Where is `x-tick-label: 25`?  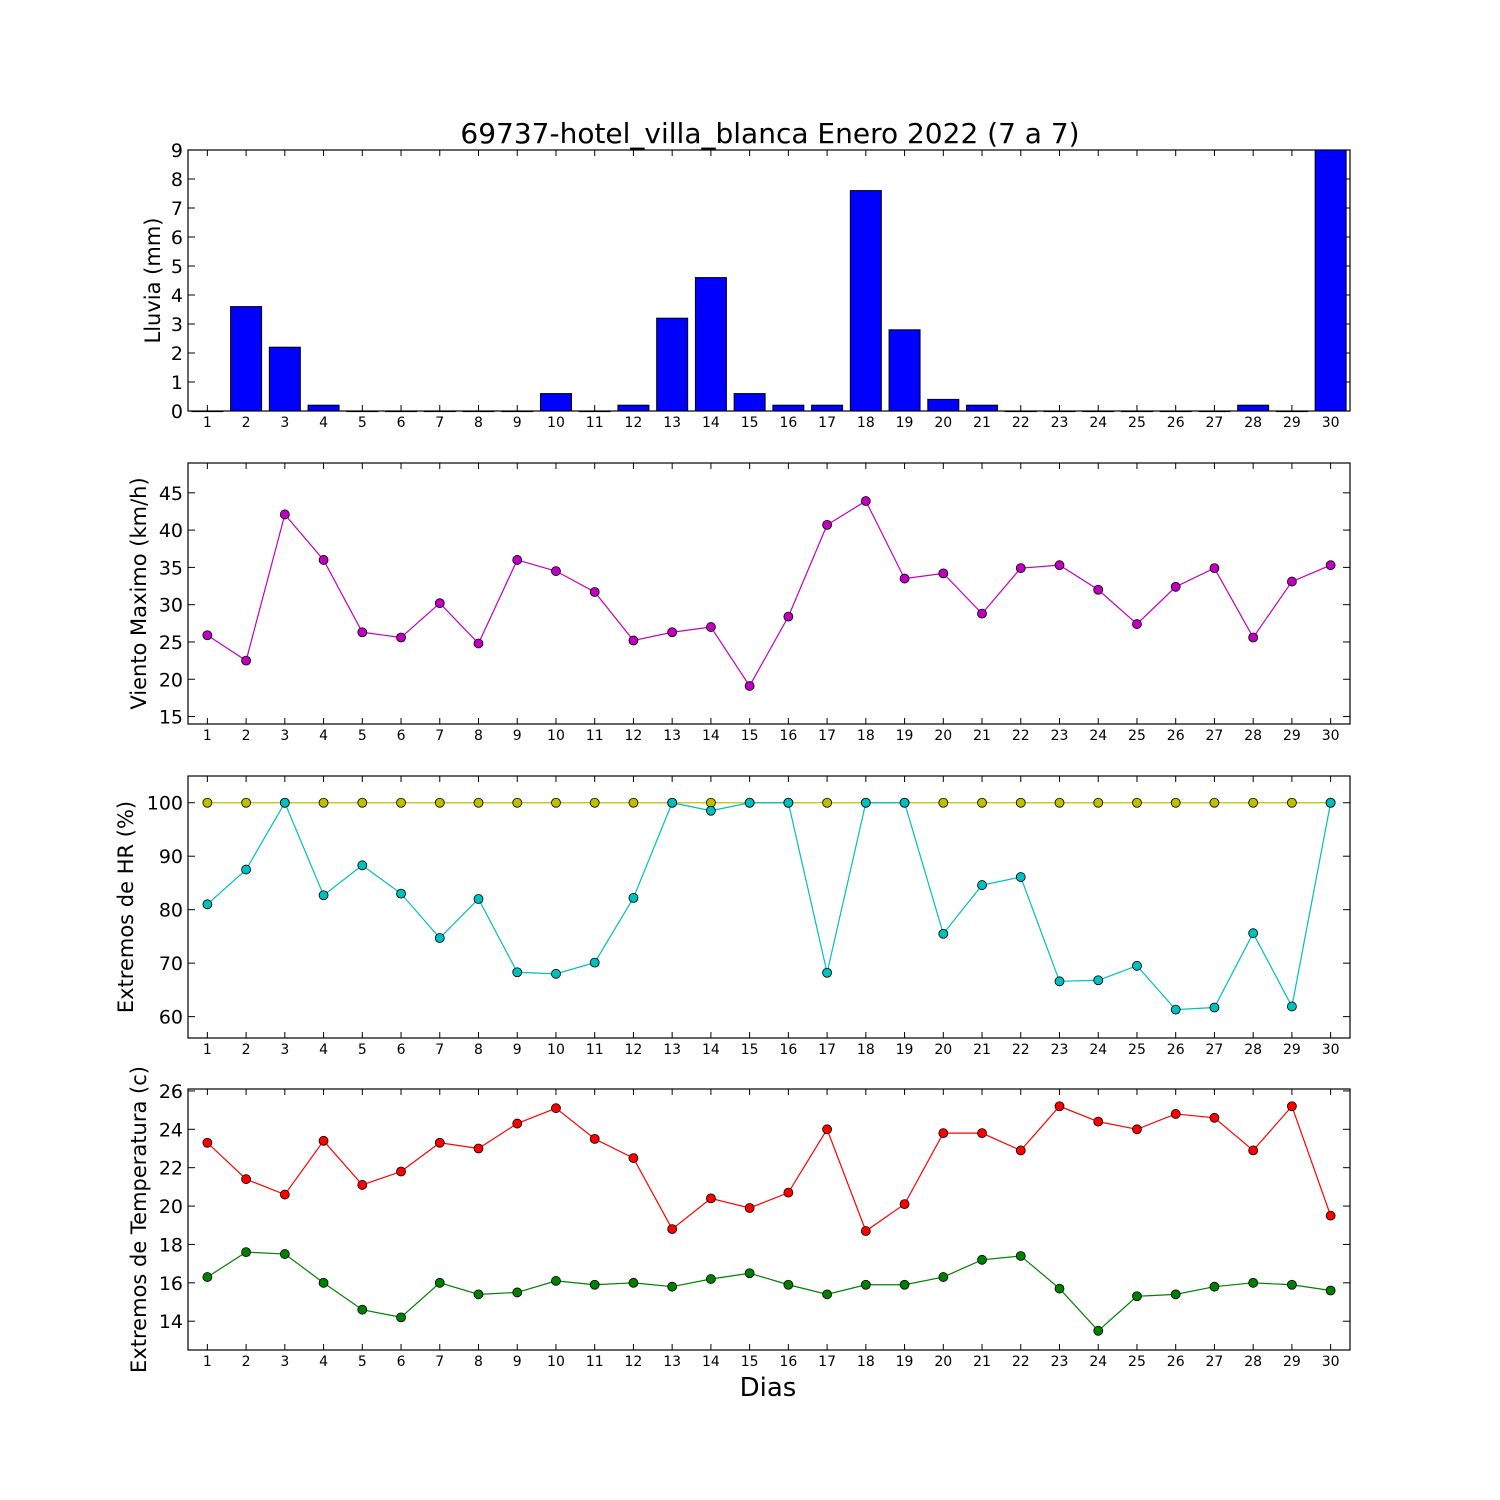 x-tick-label: 25 is located at coordinates (1137, 736).